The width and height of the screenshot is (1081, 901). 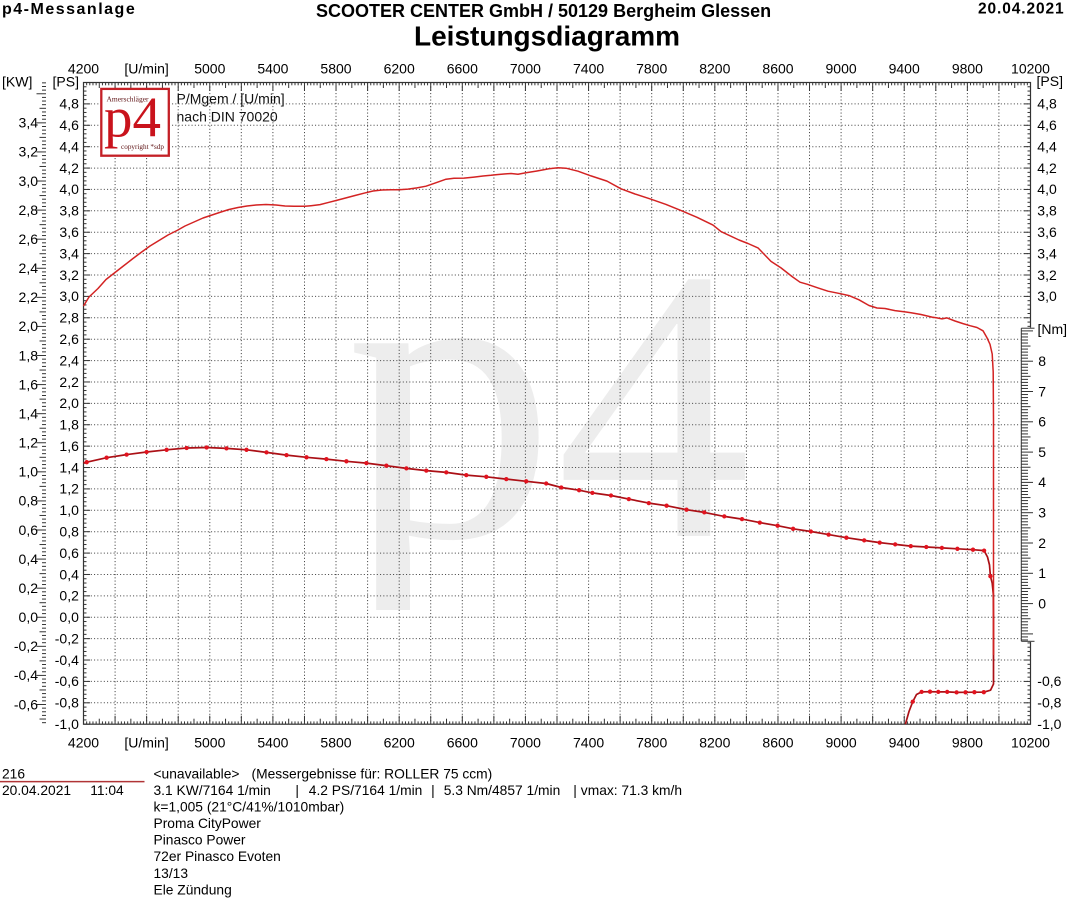 What do you see at coordinates (66, 82) in the screenshot?
I see `svg-text: [PS]` at bounding box center [66, 82].